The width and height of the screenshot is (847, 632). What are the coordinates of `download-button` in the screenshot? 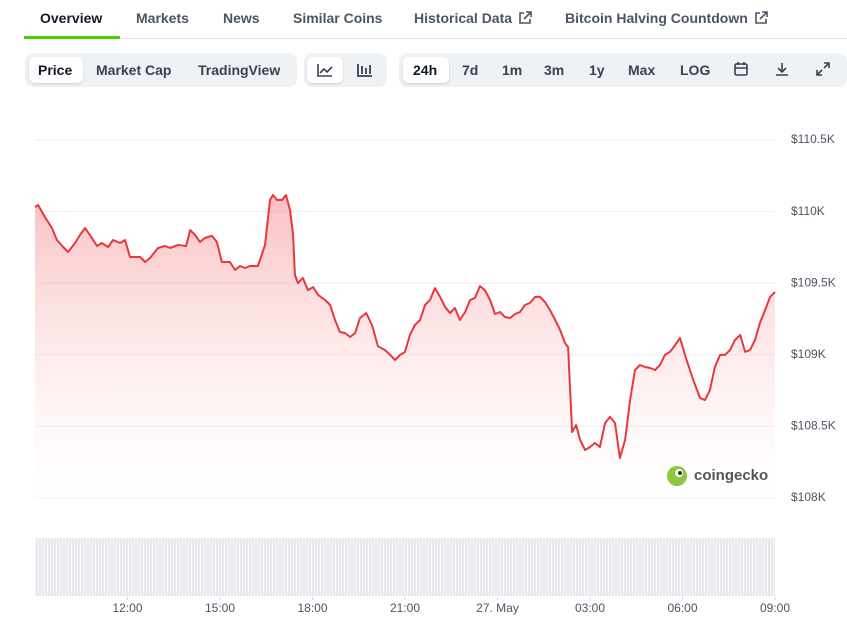 It's located at (782, 69).